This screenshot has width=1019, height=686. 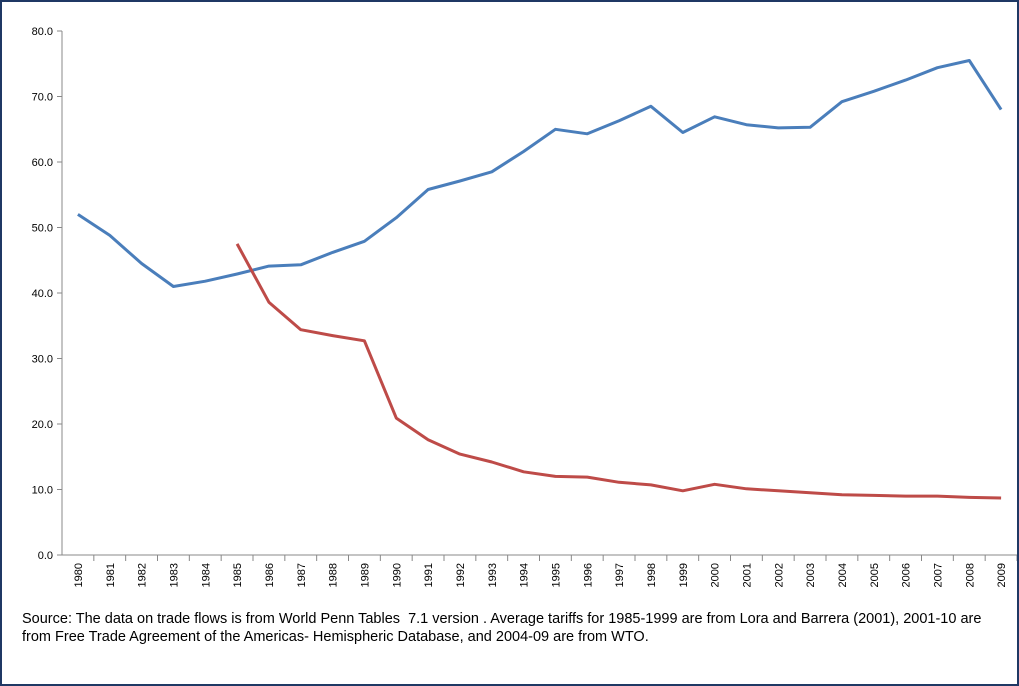 I want to click on x-tick-label: 1993, so click(x=493, y=575).